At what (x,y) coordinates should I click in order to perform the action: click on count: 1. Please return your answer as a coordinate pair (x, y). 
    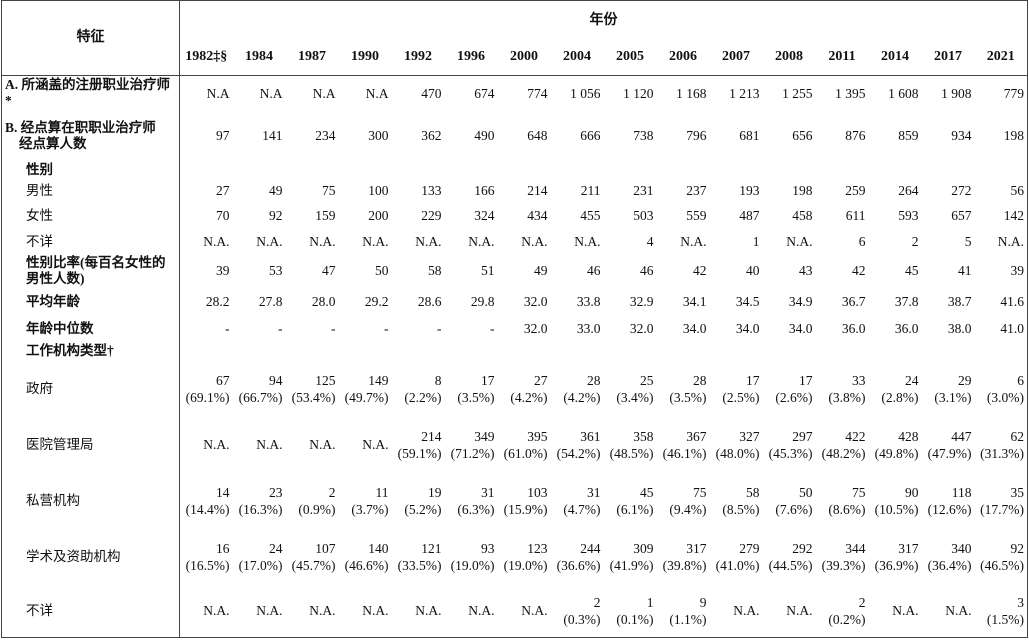
    Looking at the image, I should click on (650, 602).